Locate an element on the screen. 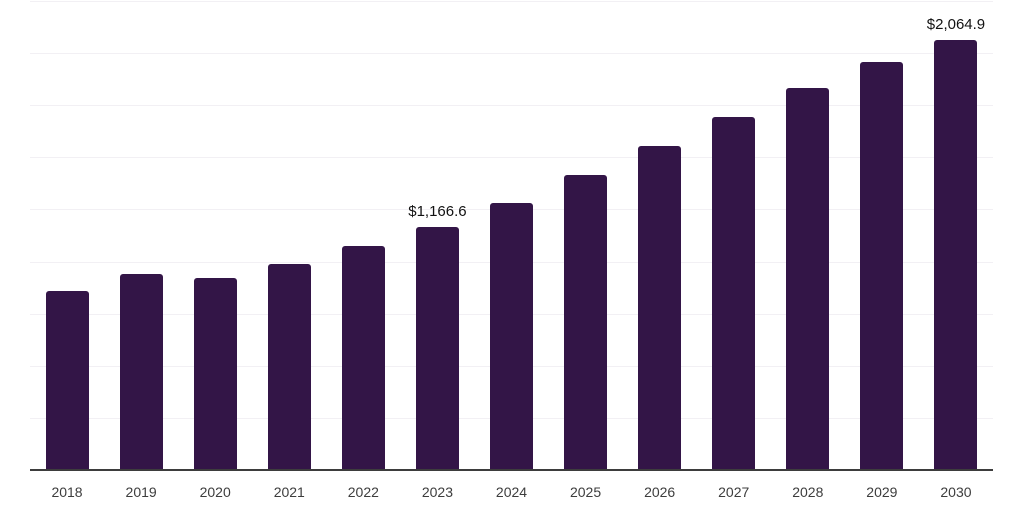 This screenshot has height=512, width=1024. x-tick-label: 2020 is located at coordinates (215, 492).